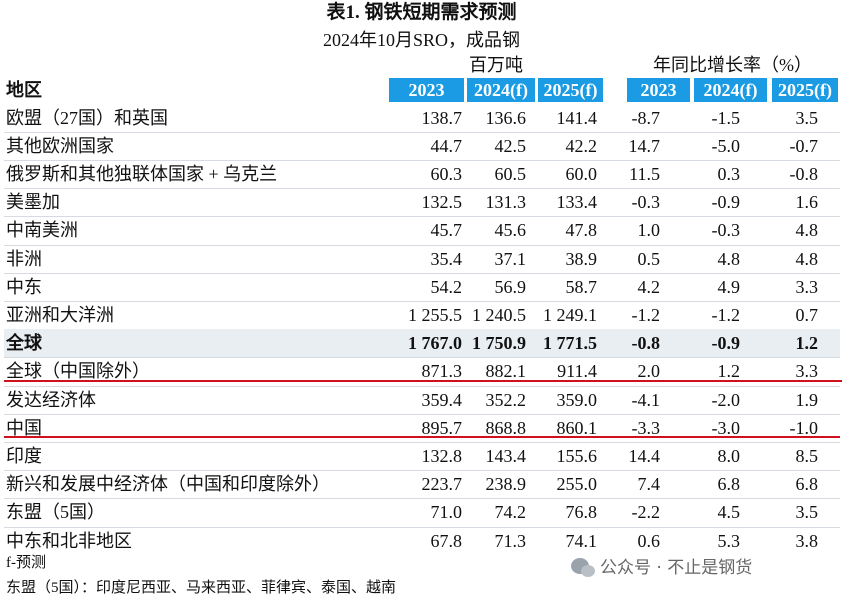 Image resolution: width=843 pixels, height=603 pixels. What do you see at coordinates (807, 540) in the screenshot?
I see `cell: 3.8` at bounding box center [807, 540].